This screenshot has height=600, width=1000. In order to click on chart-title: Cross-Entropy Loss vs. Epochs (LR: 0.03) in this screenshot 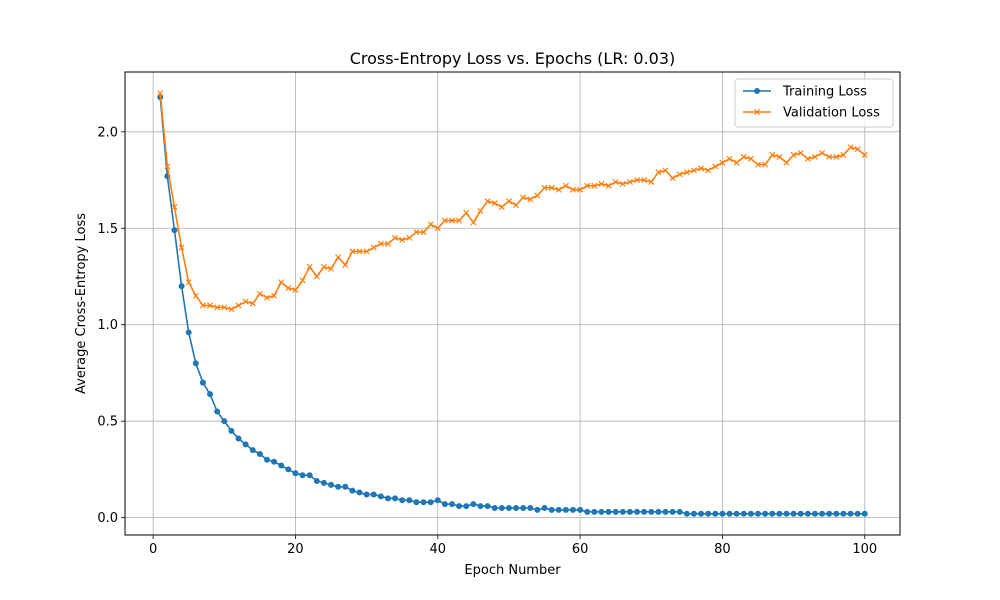, I will do `click(513, 58)`.